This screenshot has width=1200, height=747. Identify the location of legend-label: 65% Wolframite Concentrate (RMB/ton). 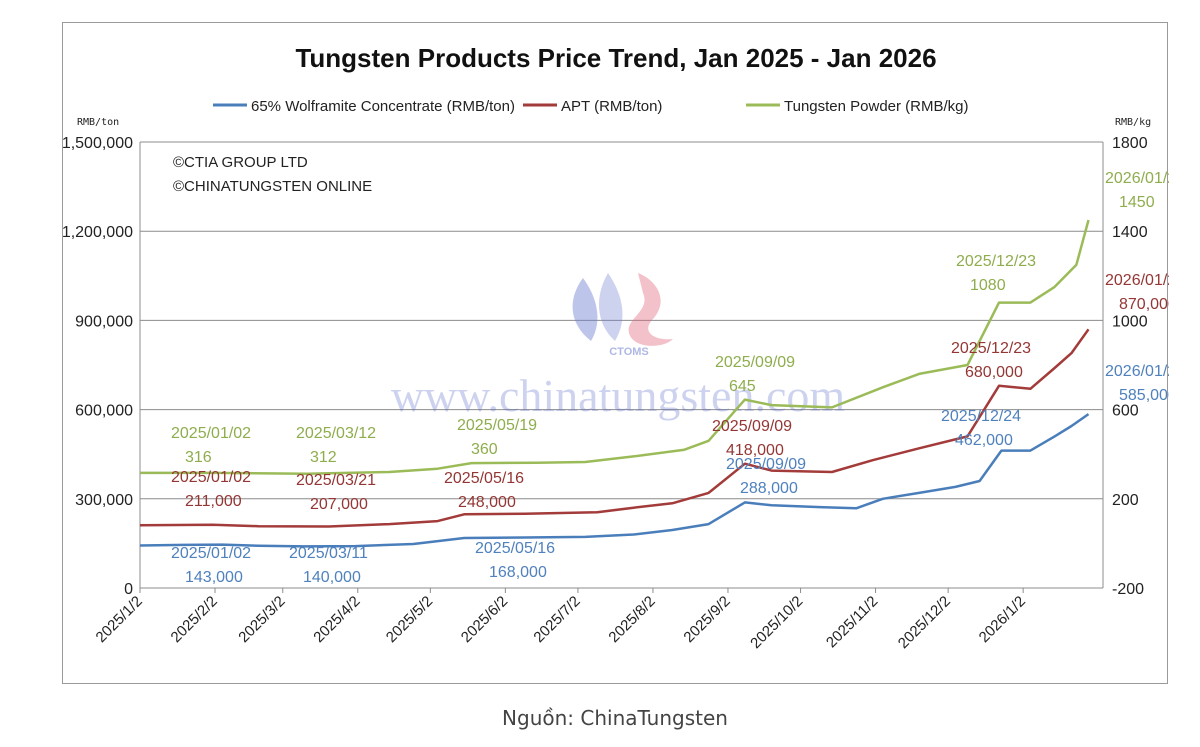
(383, 106).